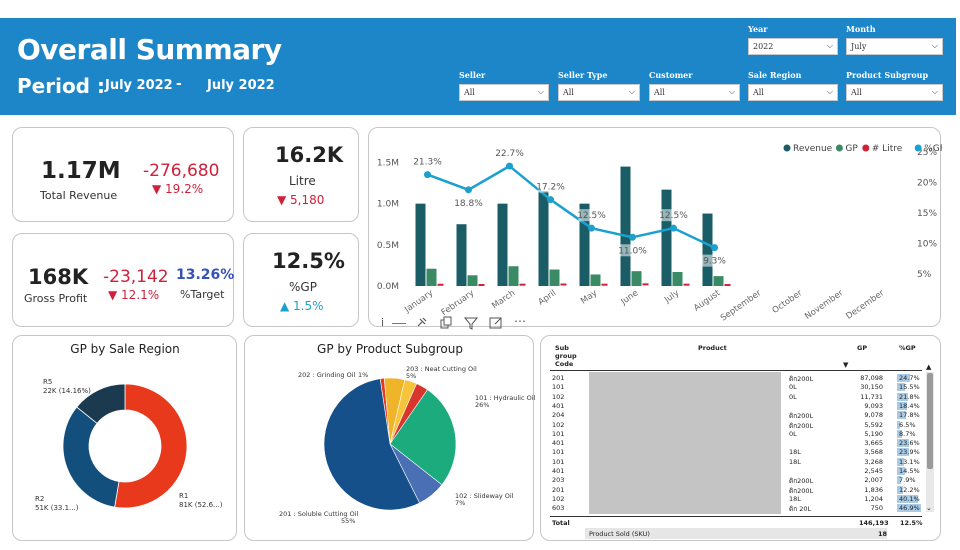 The height and width of the screenshot is (550, 960). I want to click on filter-icon, so click(471, 323).